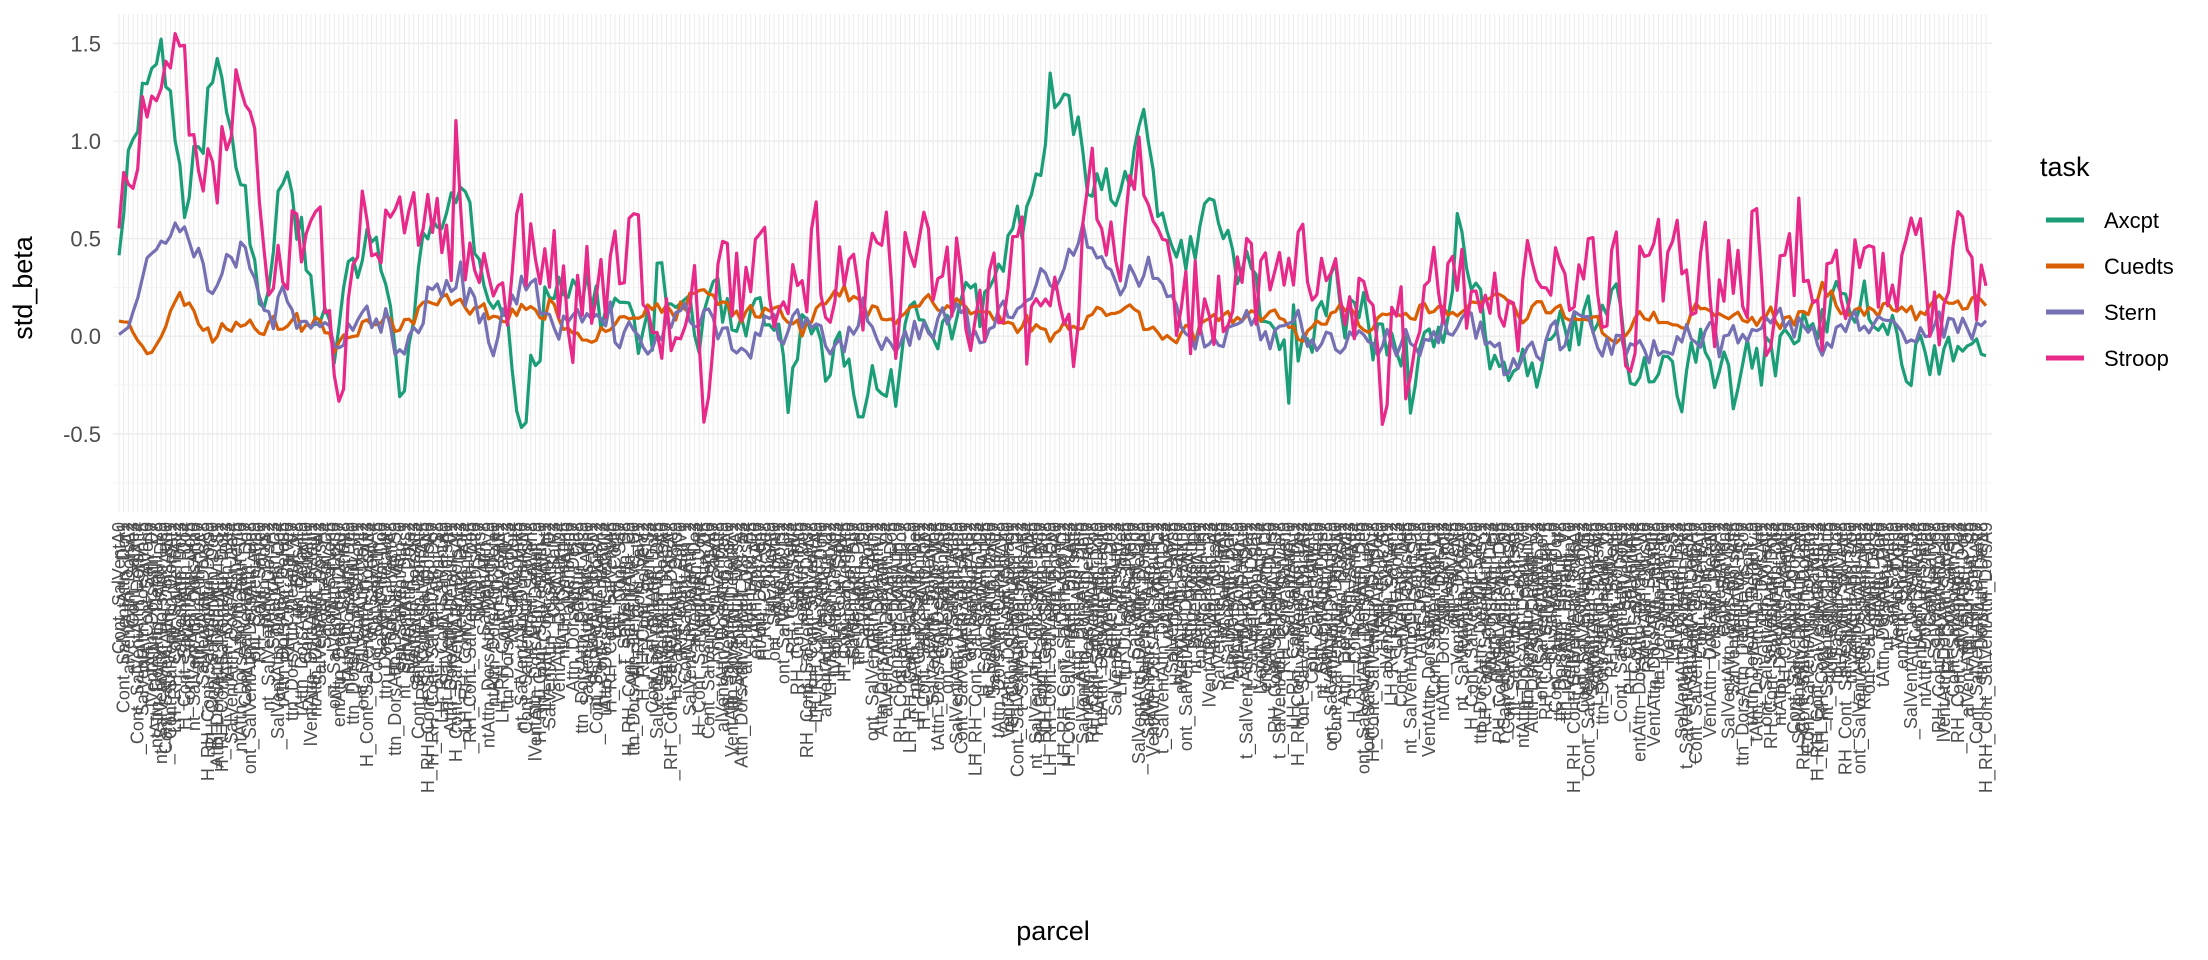 This screenshot has width=2208, height=960. Describe the element at coordinates (793, 593) in the screenshot. I see `x-tick-label: _RH_Cont_SalV4` at that location.